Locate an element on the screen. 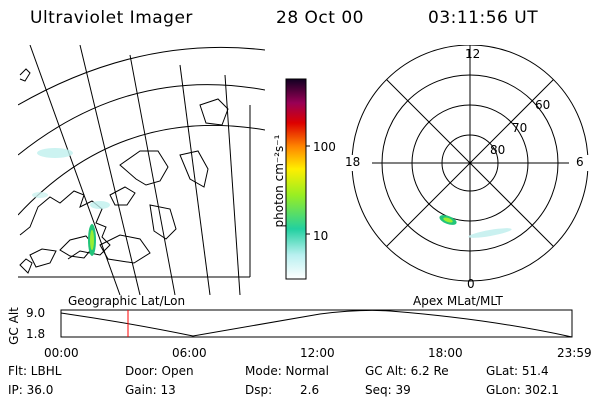  timeline-ytick-9: 9.0 is located at coordinates (36, 313).